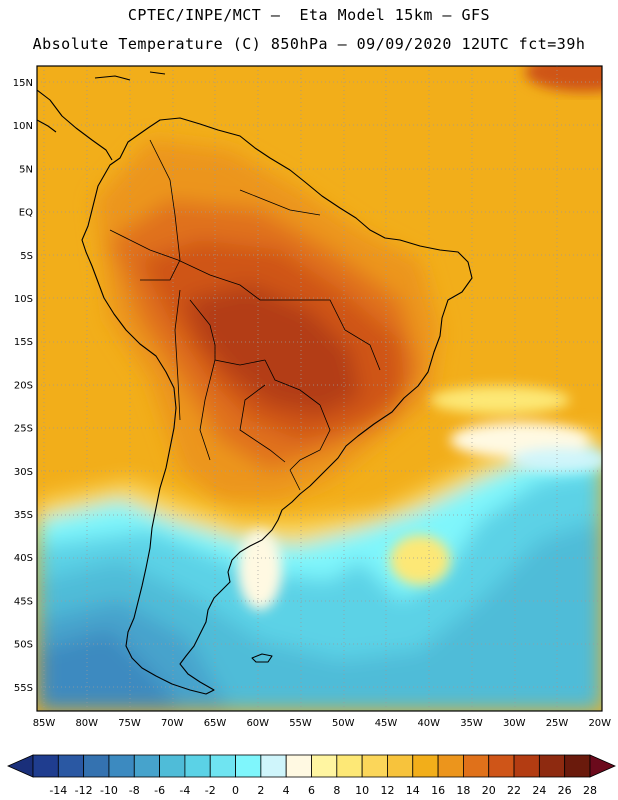 Image resolution: width=618 pixels, height=800 pixels. Describe the element at coordinates (362, 790) in the screenshot. I see `colorbar-label: 10` at that location.